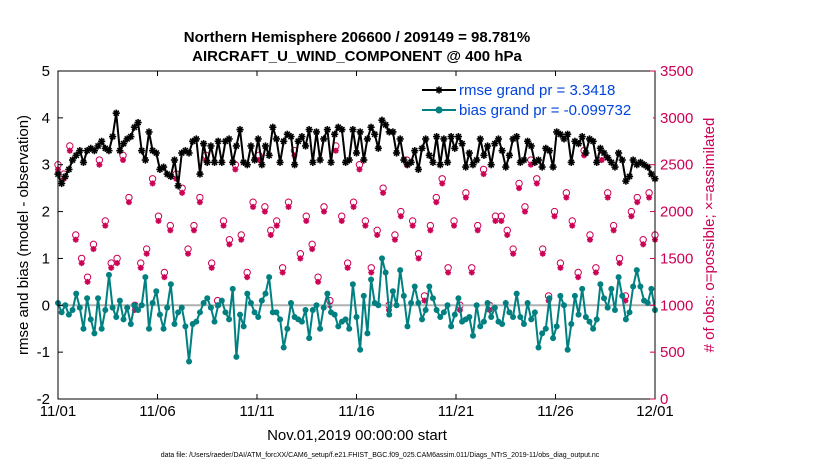 This screenshot has height=470, width=830. Describe the element at coordinates (46, 212) in the screenshot. I see `y-tick-label: 2` at that location.